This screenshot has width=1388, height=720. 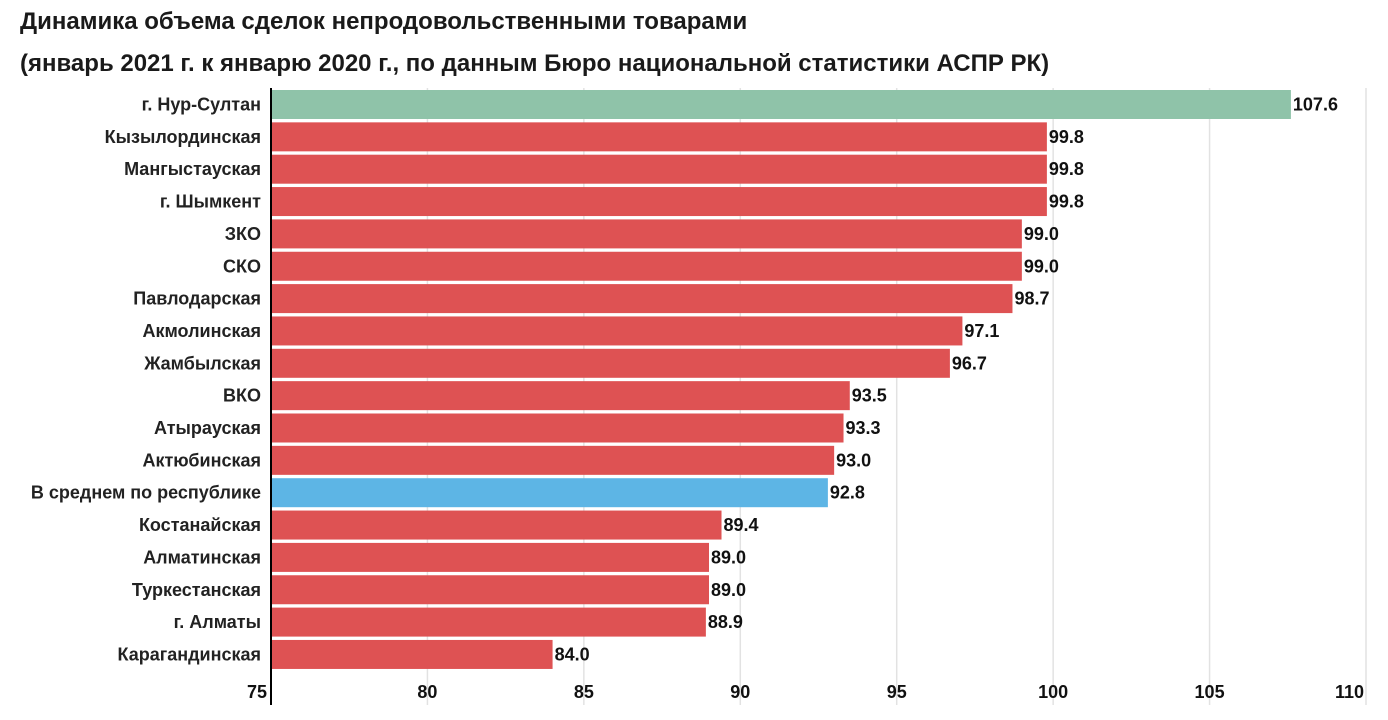 I want to click on data-label: 93.3, so click(x=863, y=428).